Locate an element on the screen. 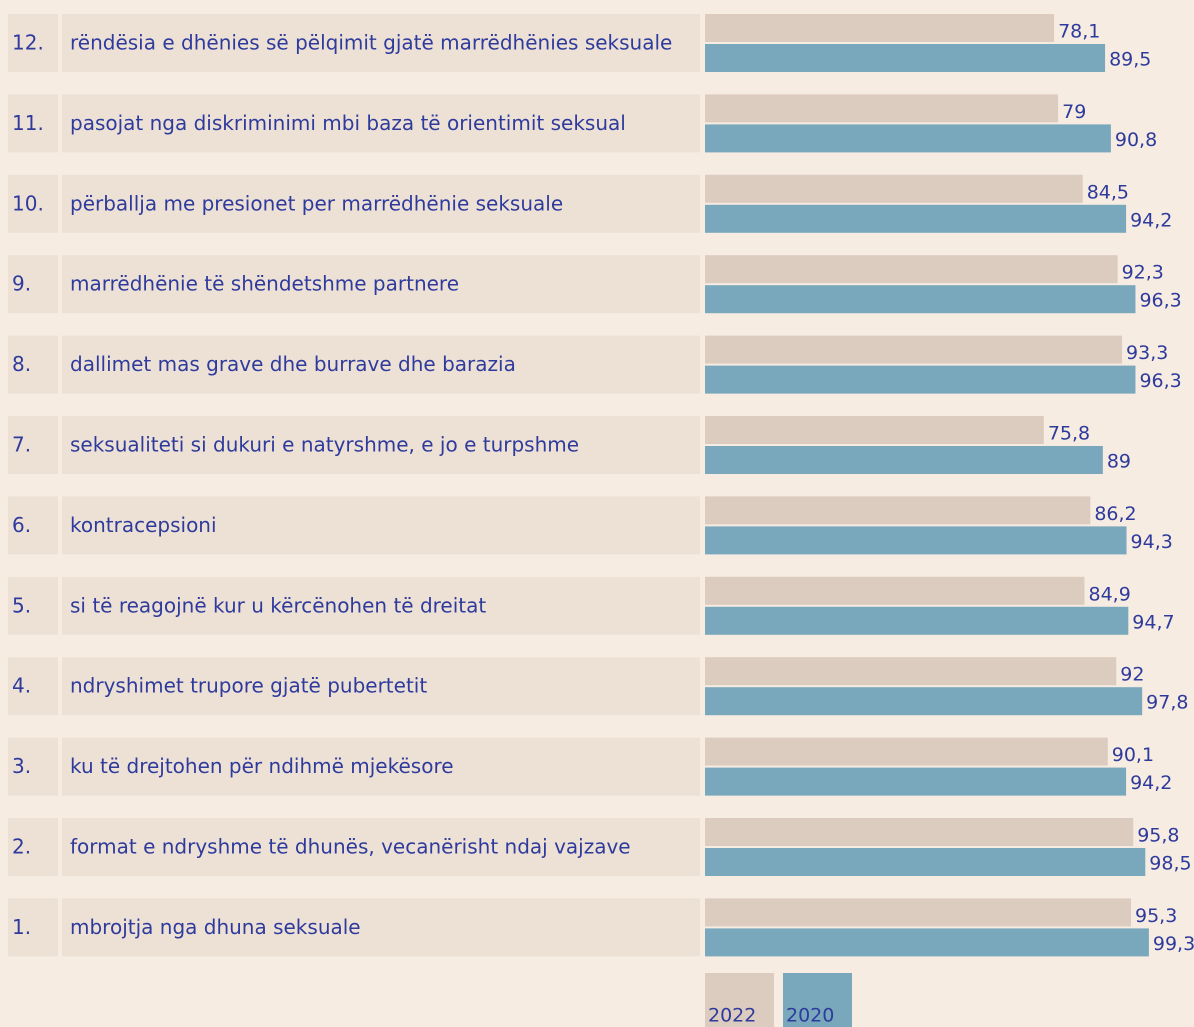 The height and width of the screenshot is (1027, 1194). row-number: 2. is located at coordinates (21, 847).